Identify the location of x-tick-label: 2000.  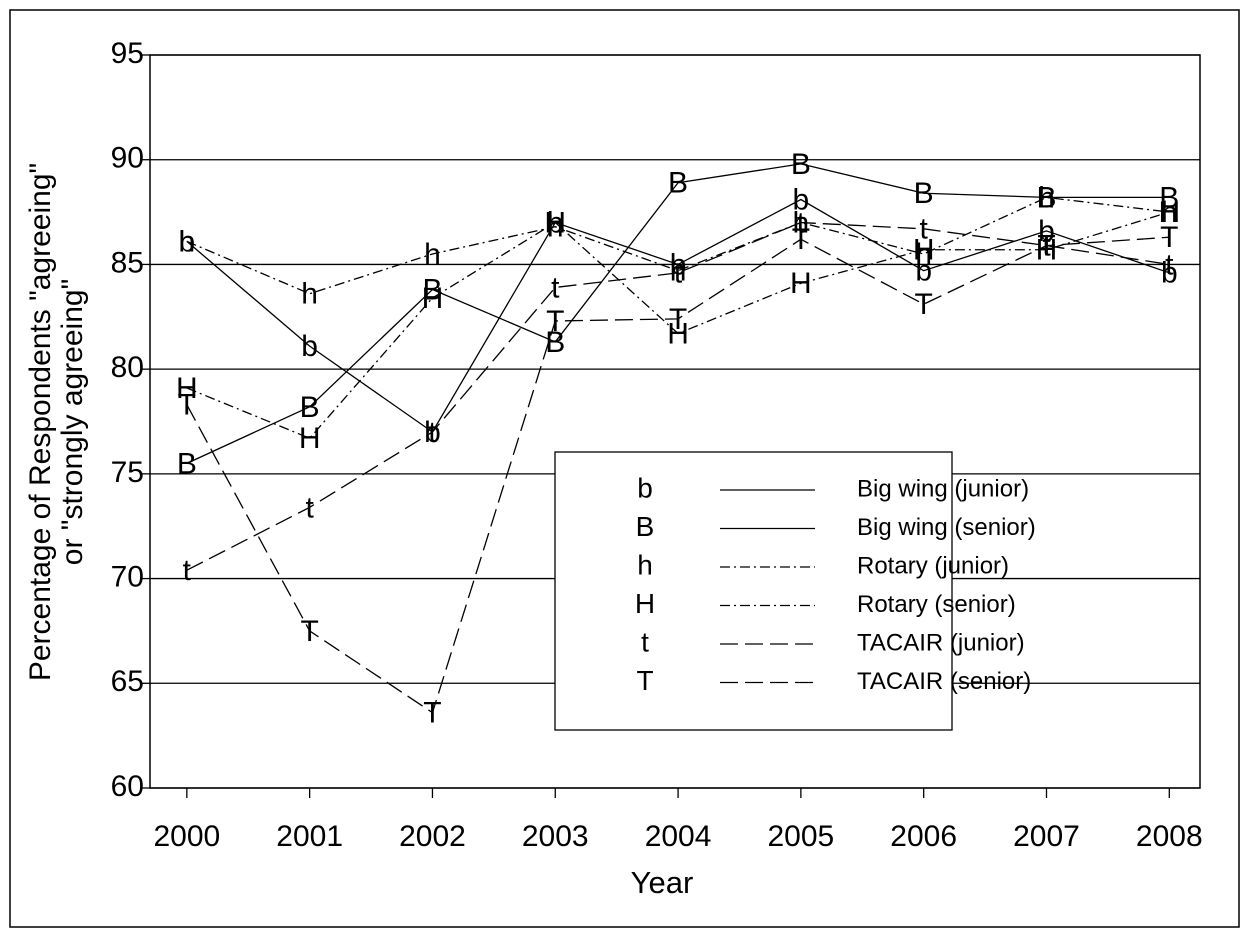
(186, 836).